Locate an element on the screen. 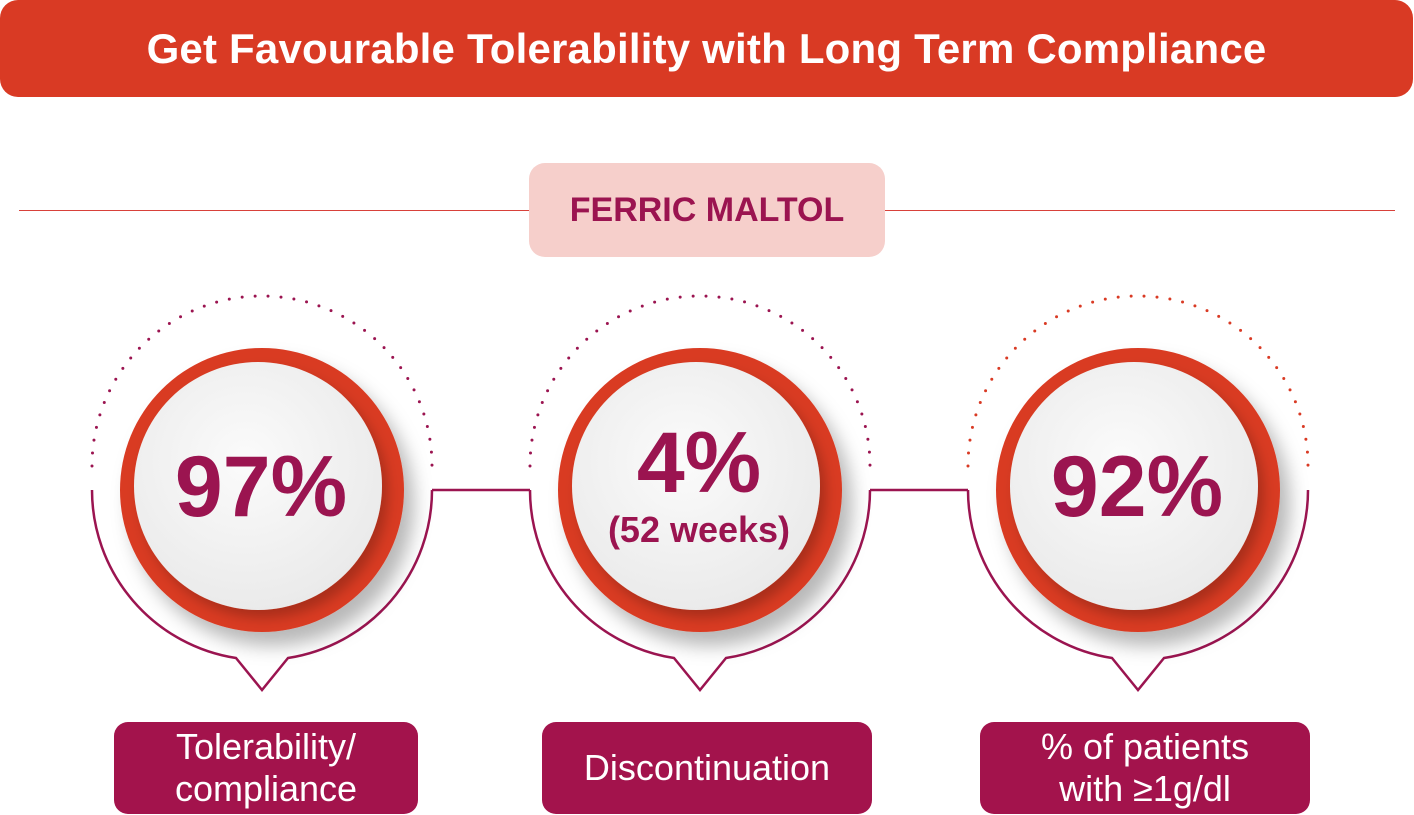 The width and height of the screenshot is (1414, 815). stat-value-responders: 92% is located at coordinates (1137, 487).